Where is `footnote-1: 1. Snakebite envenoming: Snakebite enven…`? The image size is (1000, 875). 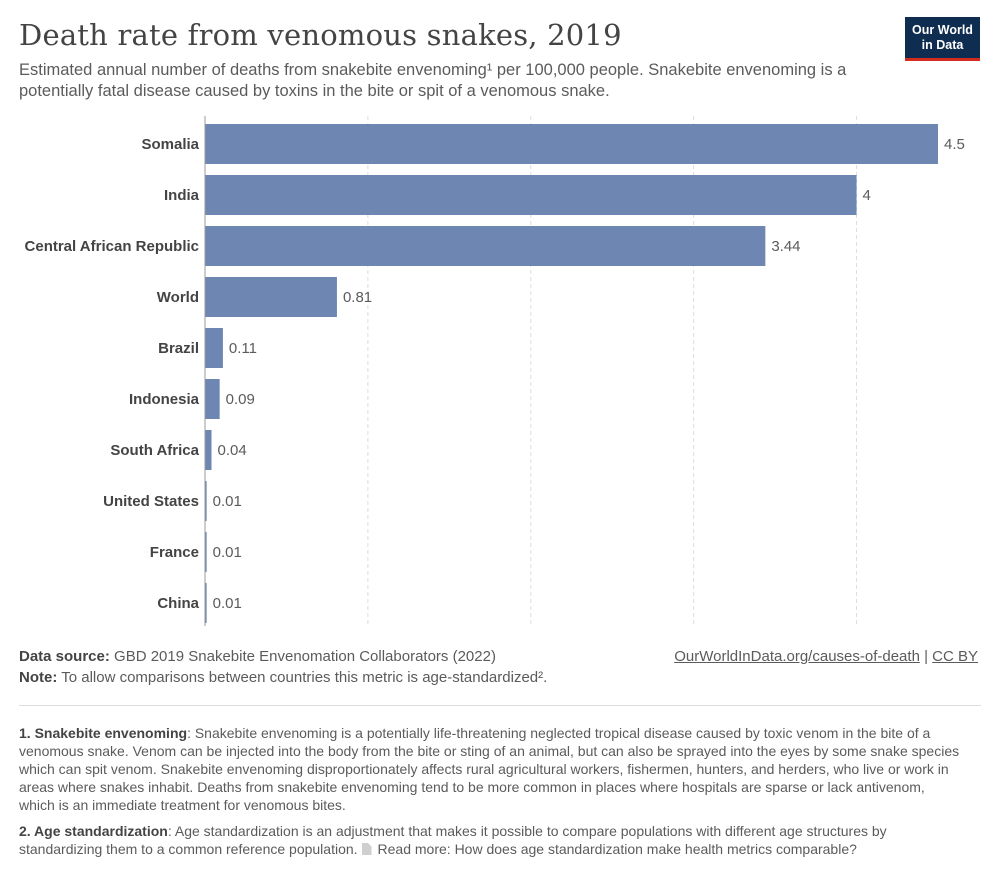
footnote-1: 1. Snakebite envenoming: Snakebite enven… is located at coordinates (491, 769).